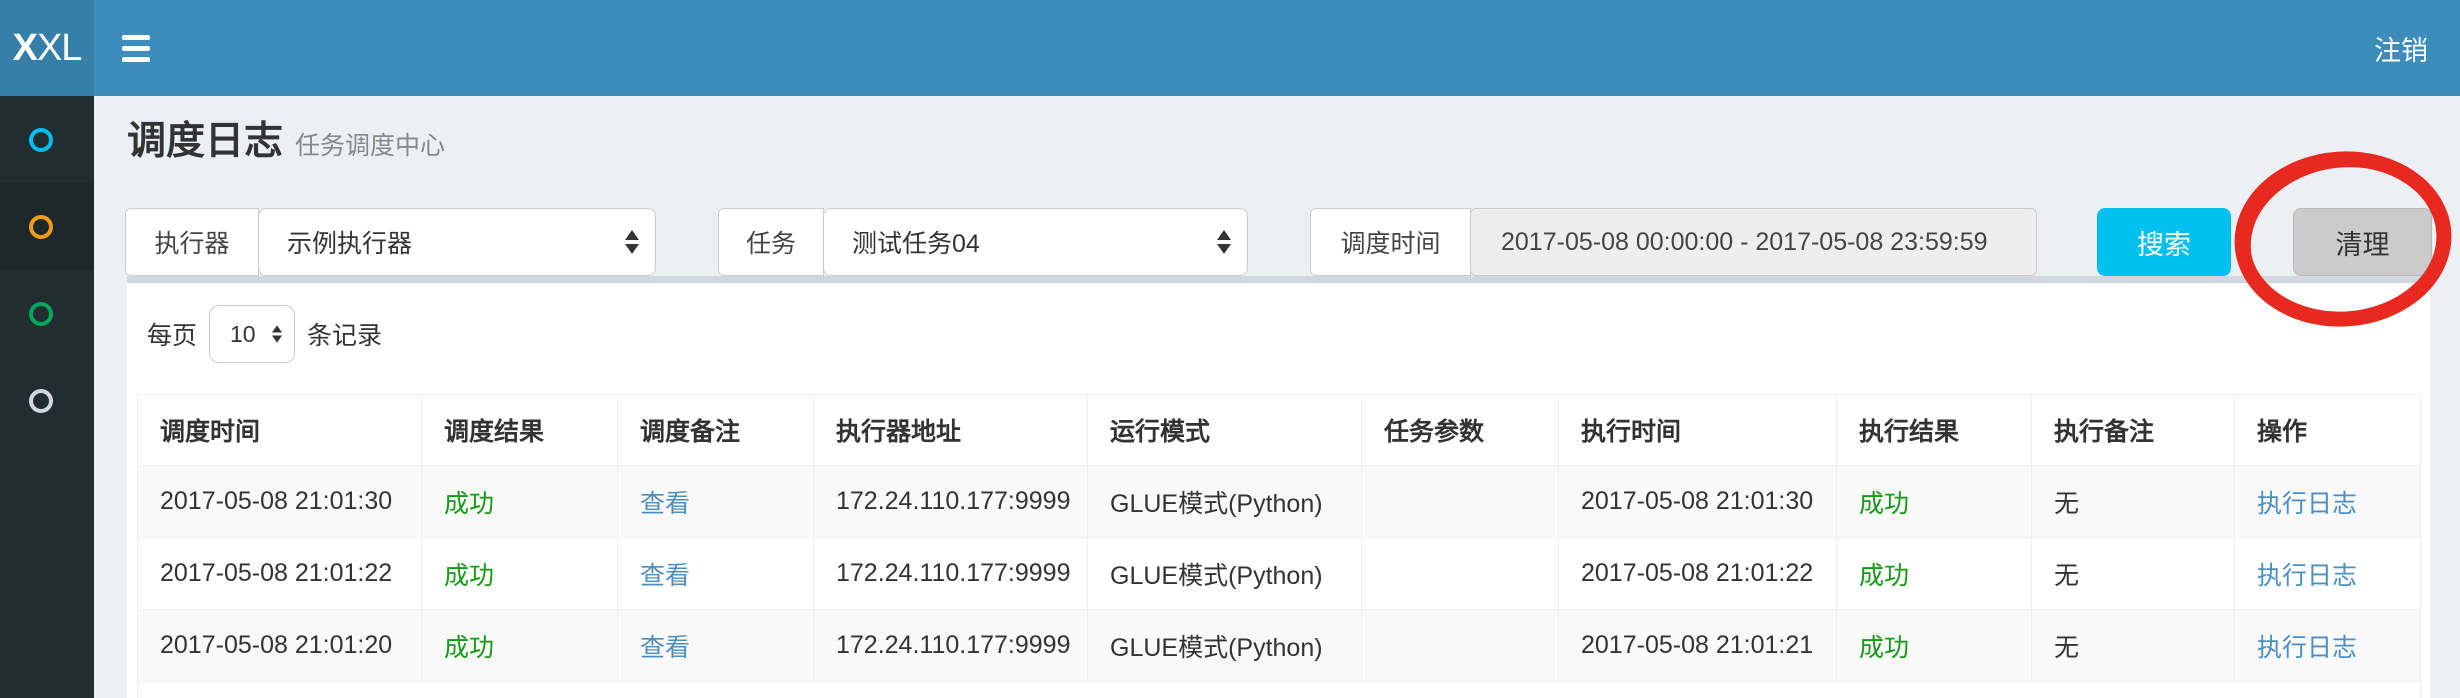 This screenshot has height=698, width=2460. What do you see at coordinates (279, 645) in the screenshot?
I see `cell-trigger-time: 2017-05-08 21:01:20` at bounding box center [279, 645].